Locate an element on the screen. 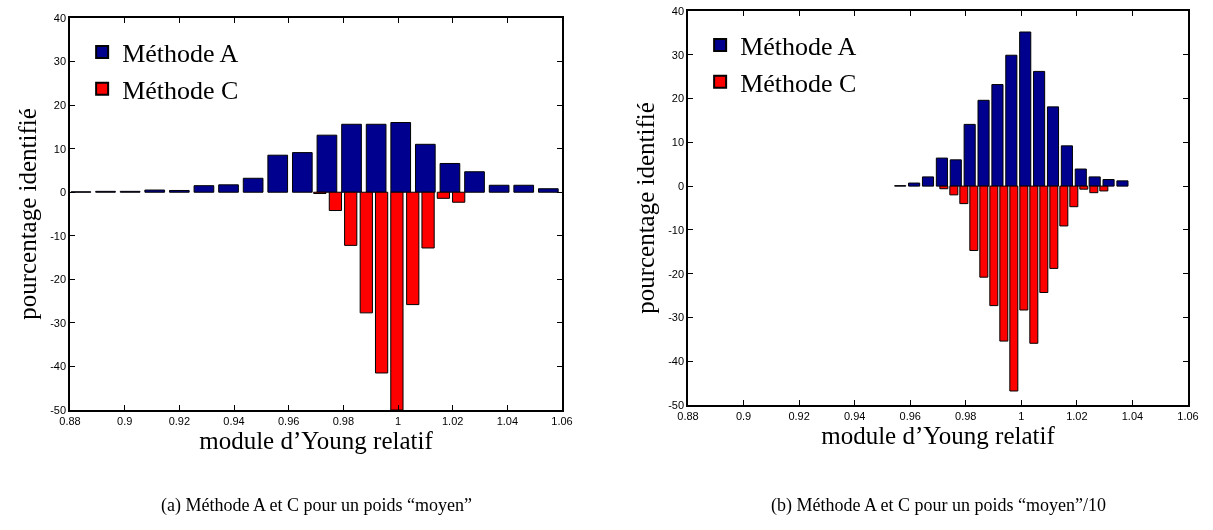 This screenshot has height=530, width=1213. text: (a) Méthode A et C pour un poids “moyen” is located at coordinates (316, 505).